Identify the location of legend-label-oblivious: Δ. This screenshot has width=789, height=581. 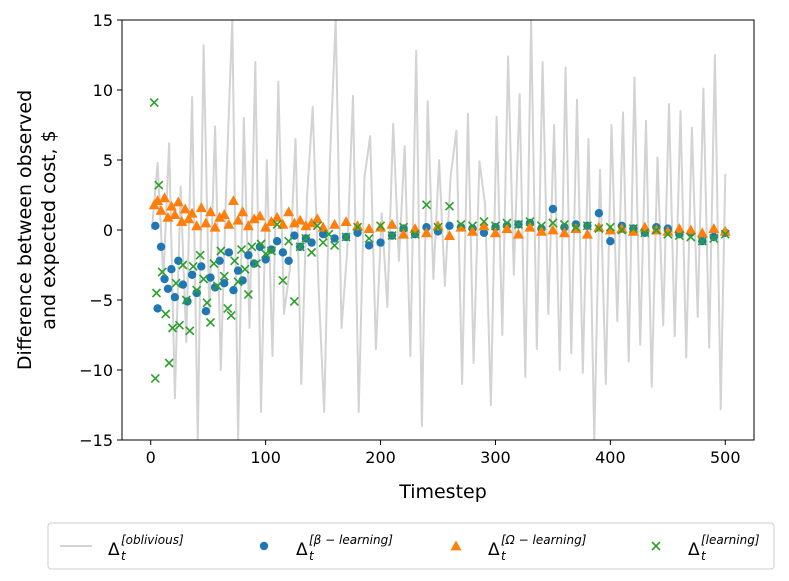
(114, 550).